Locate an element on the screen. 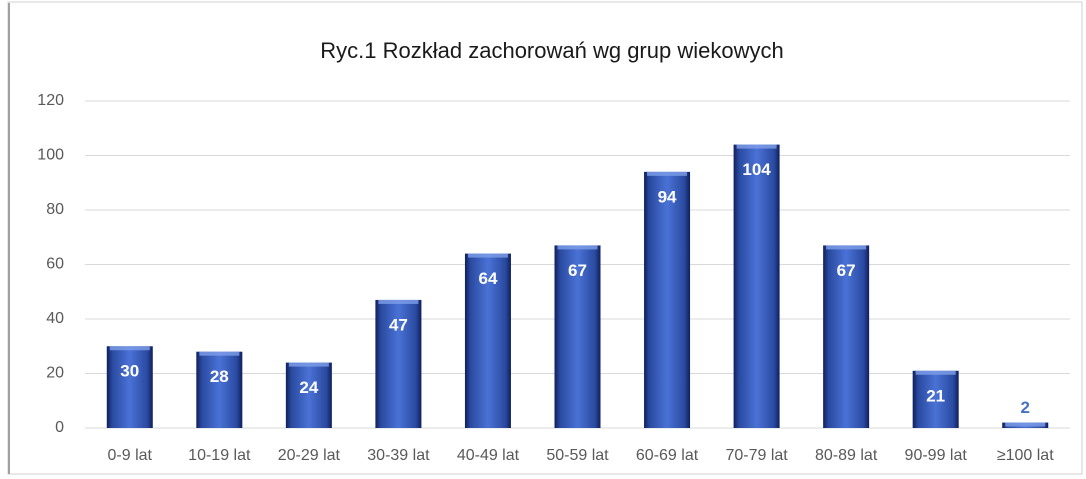  y-tick-label: 120 is located at coordinates (50, 100).